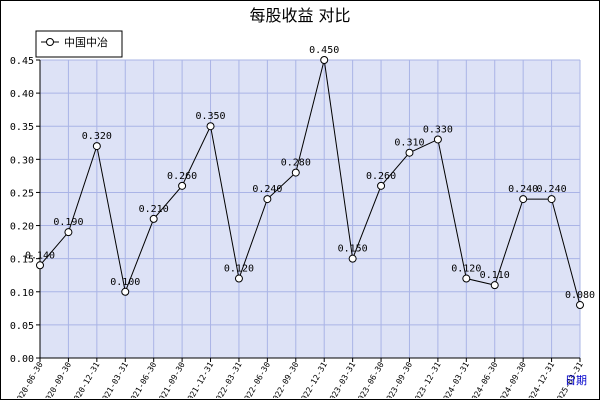  Describe the element at coordinates (86, 380) in the screenshot. I see `x-tick-label: 2020-12-31` at that location.